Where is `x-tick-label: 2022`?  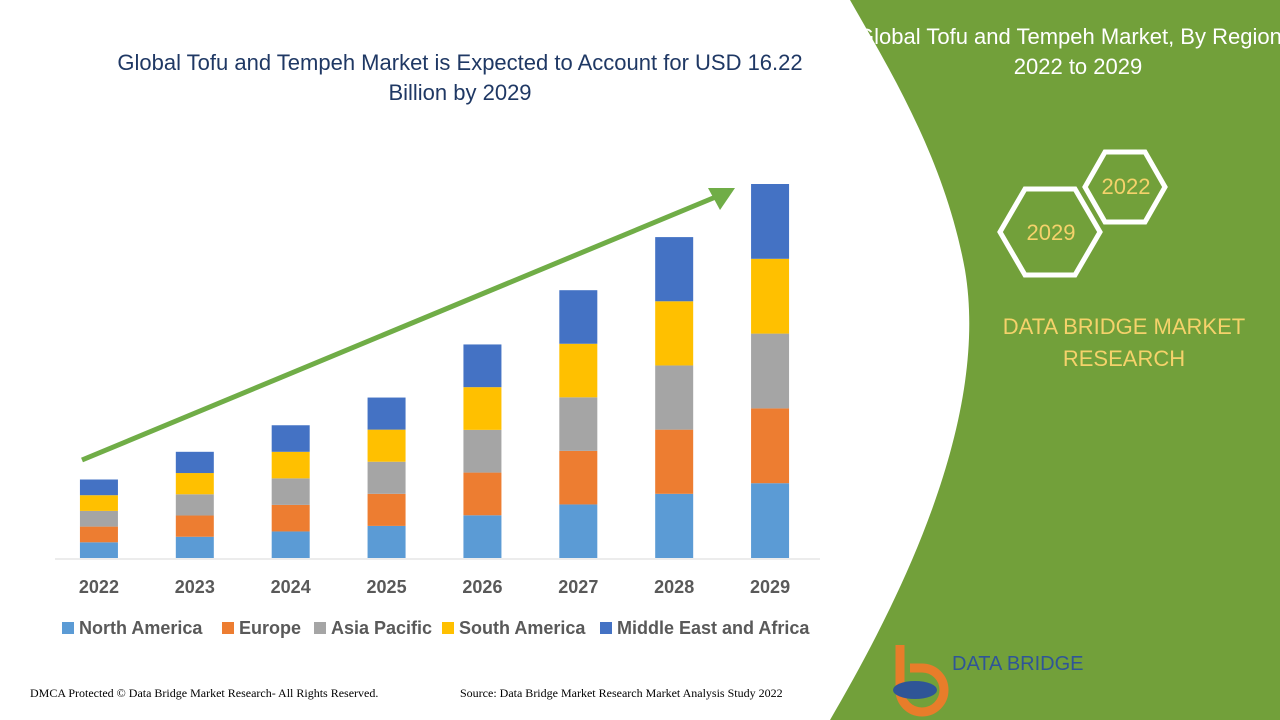 x-tick-label: 2022 is located at coordinates (99, 587).